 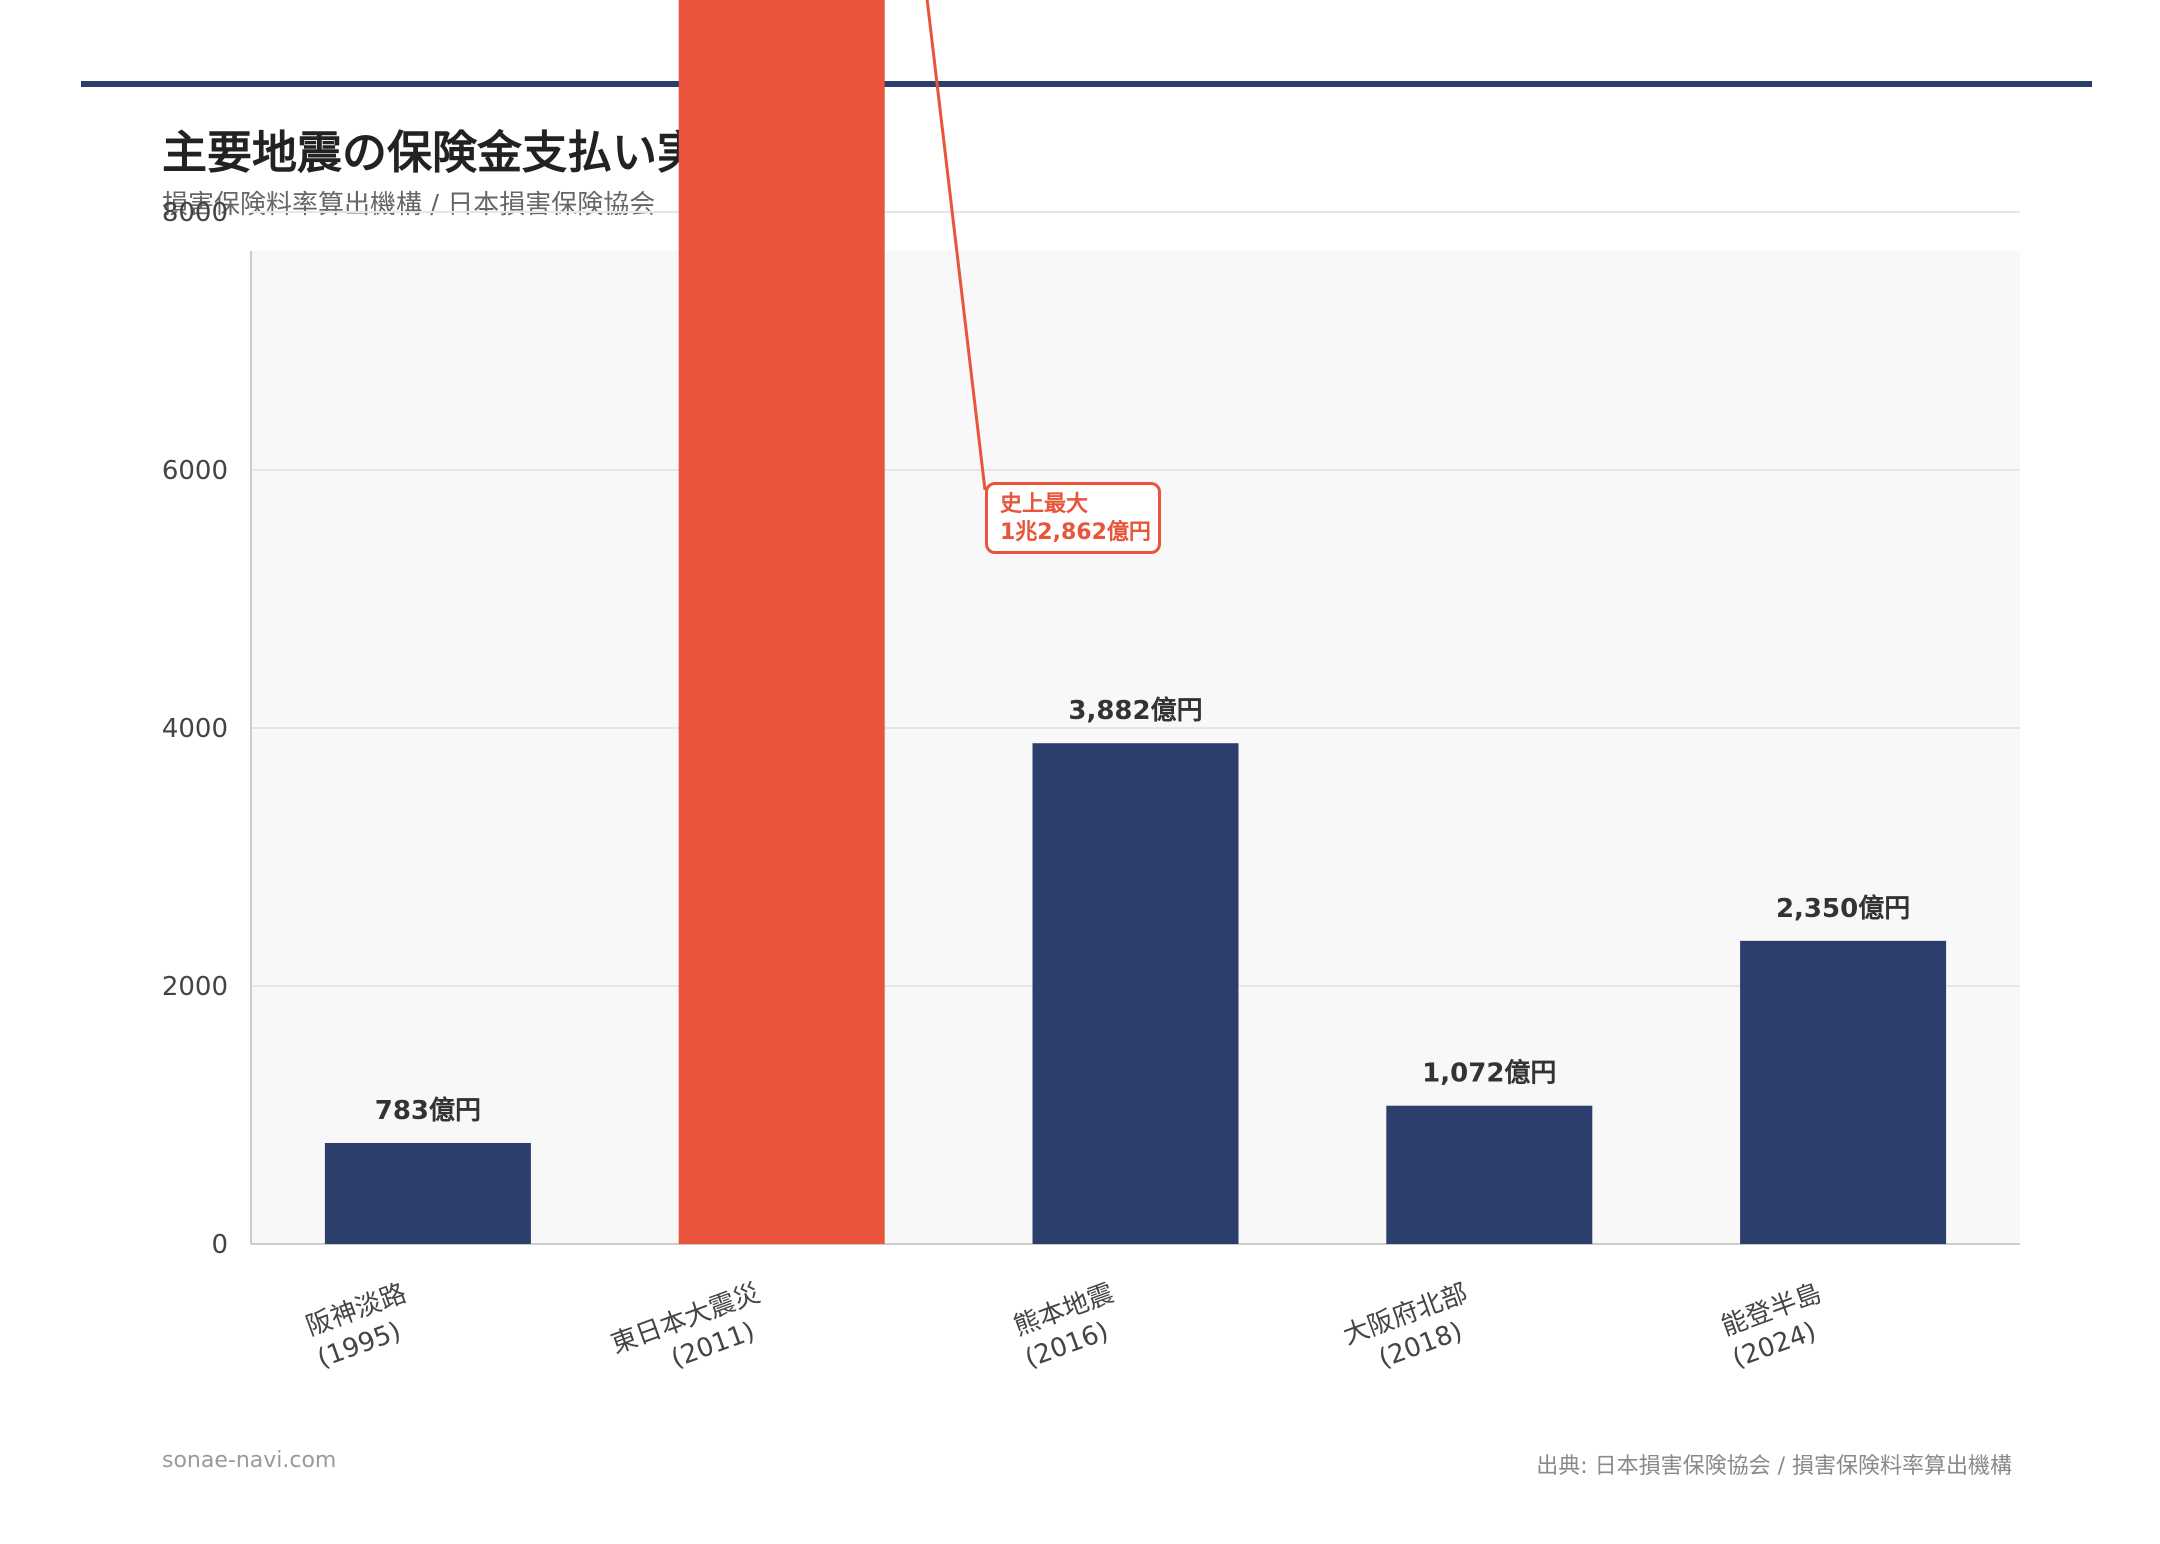 What do you see at coordinates (409, 205) in the screenshot?
I see `chart-subtitle: 損害保険料率算出機構 / 日本損害保険協会` at bounding box center [409, 205].